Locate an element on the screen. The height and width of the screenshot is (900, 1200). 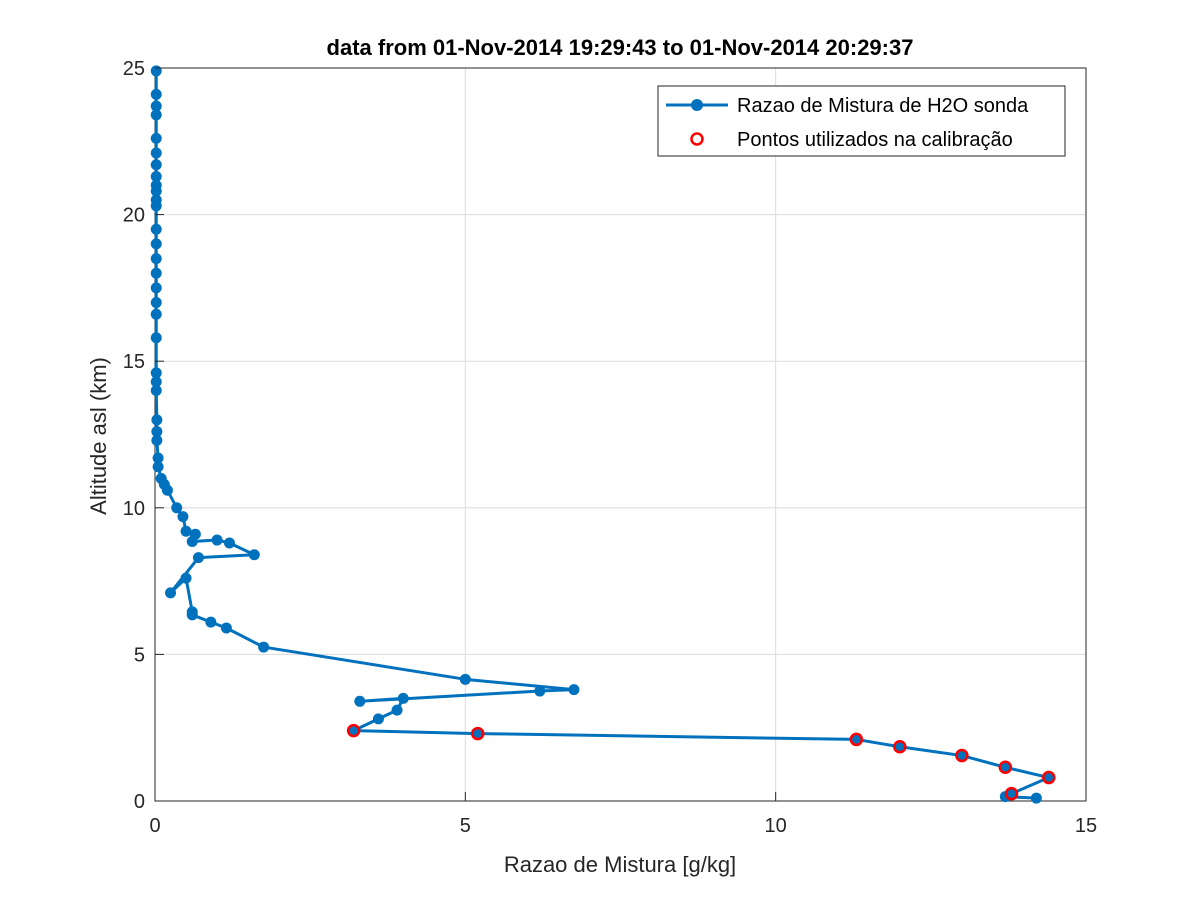
y-axis-label: Altitude asl (km) is located at coordinates (98, 436).